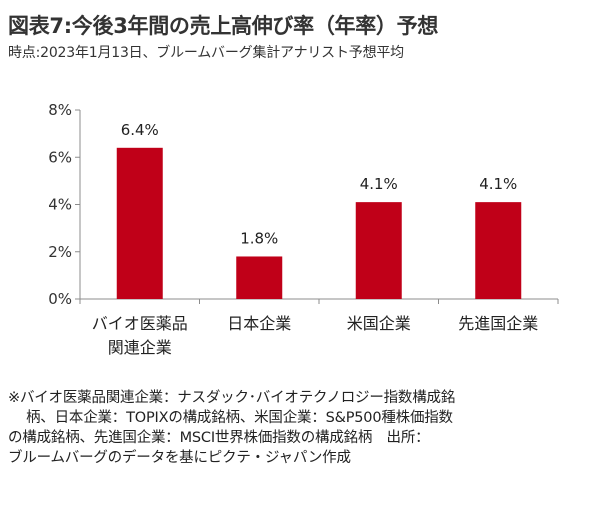 The width and height of the screenshot is (599, 512). What do you see at coordinates (259, 238) in the screenshot?
I see `bar-value-label: 1.8%` at bounding box center [259, 238].